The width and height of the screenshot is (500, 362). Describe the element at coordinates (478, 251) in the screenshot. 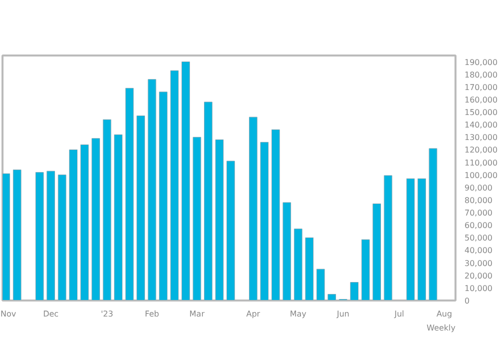

I see `y-tick-label: 40,000` at that location.